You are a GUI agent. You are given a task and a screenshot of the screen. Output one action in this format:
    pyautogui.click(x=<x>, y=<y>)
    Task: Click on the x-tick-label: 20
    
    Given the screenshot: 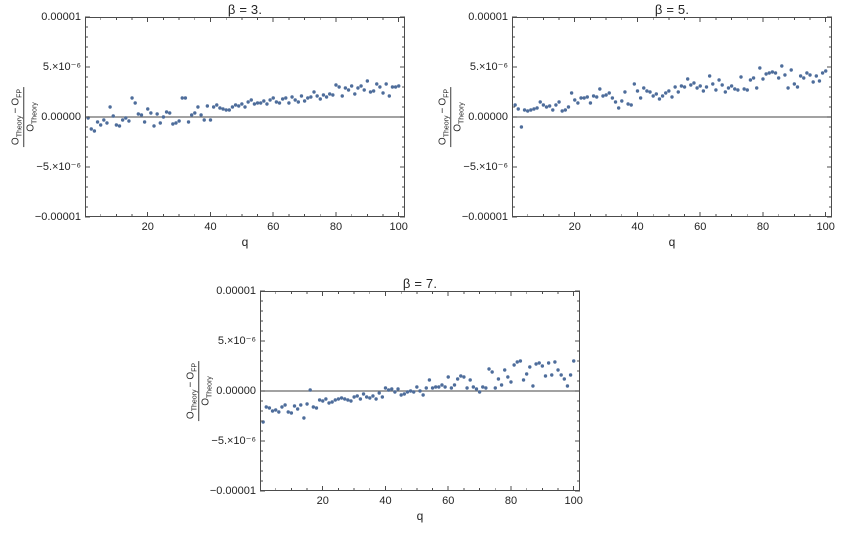 What is the action you would take?
    pyautogui.click(x=574, y=227)
    